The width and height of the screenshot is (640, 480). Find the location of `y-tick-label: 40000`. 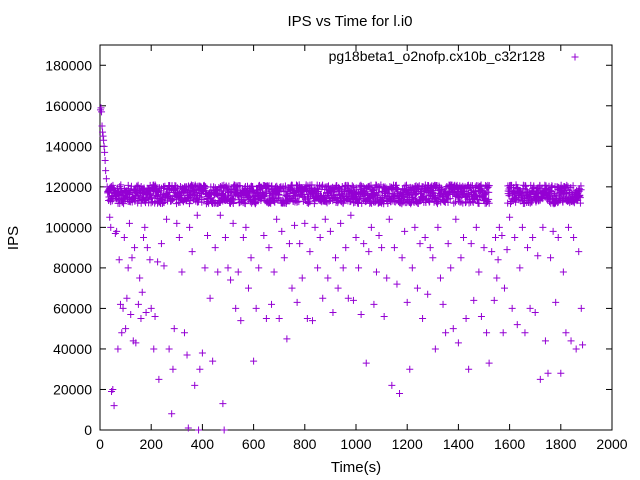

y-tick-label: 40000 is located at coordinates (72, 349).